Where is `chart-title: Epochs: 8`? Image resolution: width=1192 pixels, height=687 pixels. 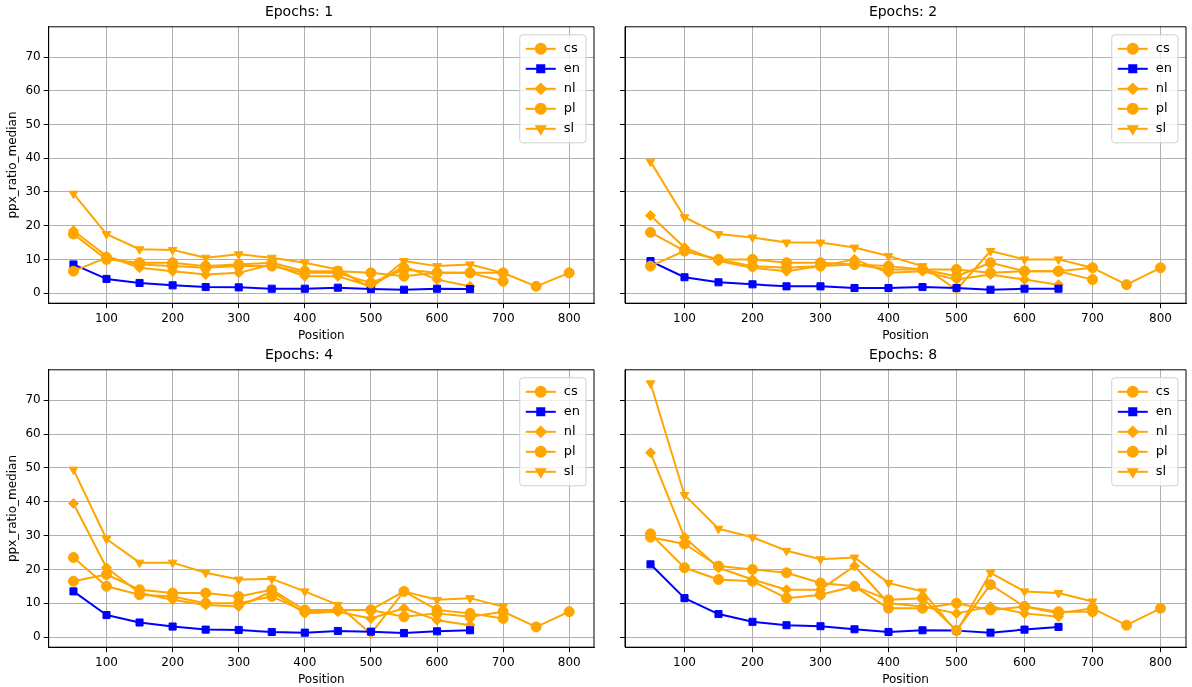
chart-title: Epochs: 8 is located at coordinates (903, 354).